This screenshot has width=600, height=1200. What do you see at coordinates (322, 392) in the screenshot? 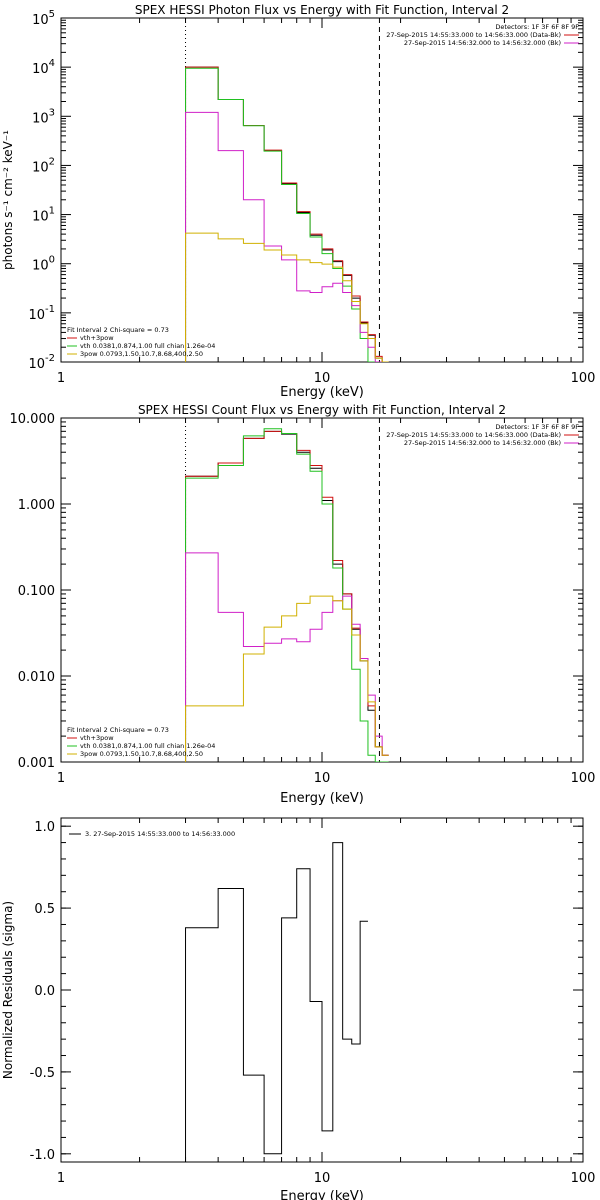
I see `photon-flux-xlabel: Energy (keV)` at bounding box center [322, 392].